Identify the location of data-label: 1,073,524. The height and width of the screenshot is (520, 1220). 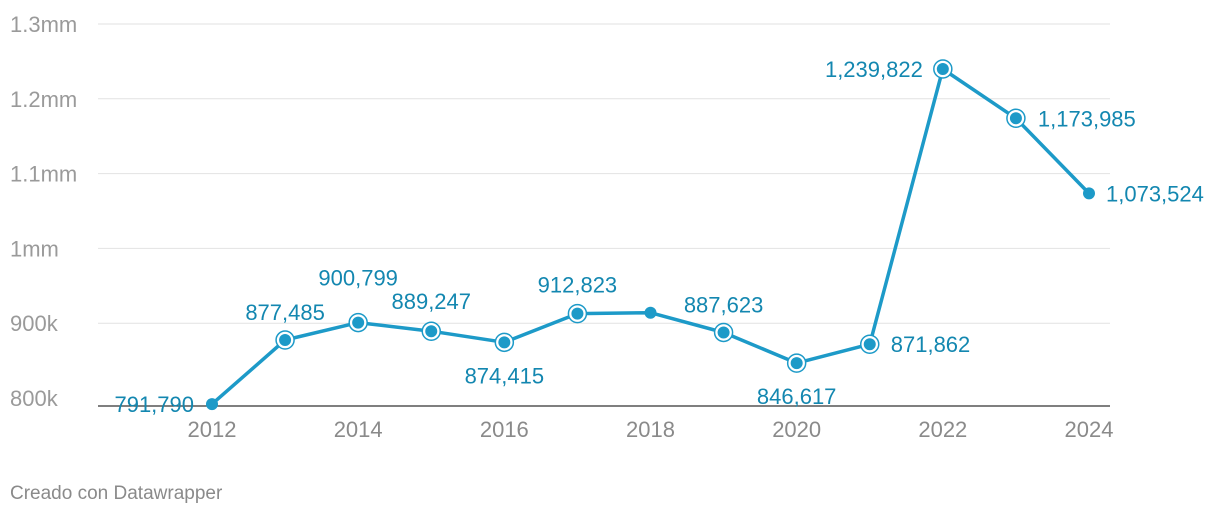
(1155, 193).